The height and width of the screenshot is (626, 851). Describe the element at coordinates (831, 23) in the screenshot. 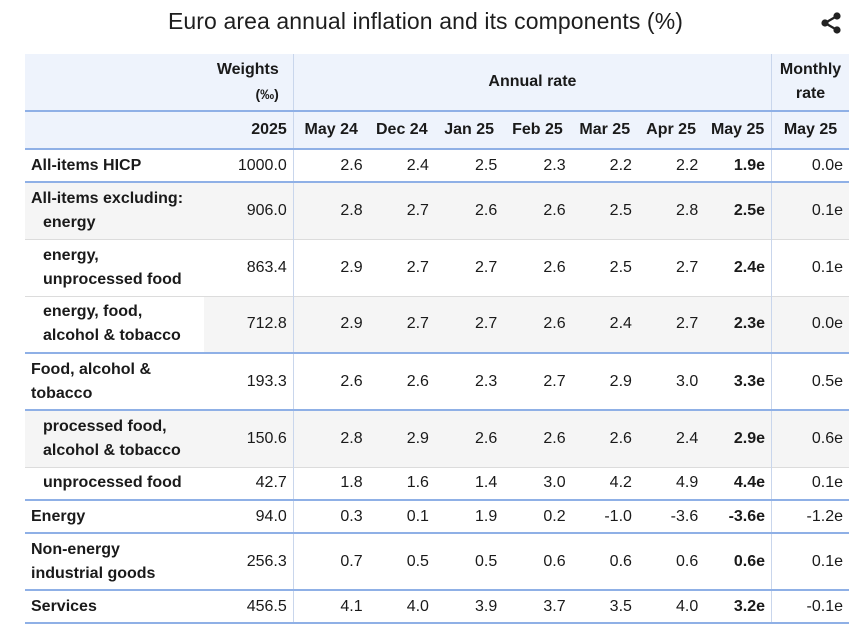

I see `share-icon` at that location.